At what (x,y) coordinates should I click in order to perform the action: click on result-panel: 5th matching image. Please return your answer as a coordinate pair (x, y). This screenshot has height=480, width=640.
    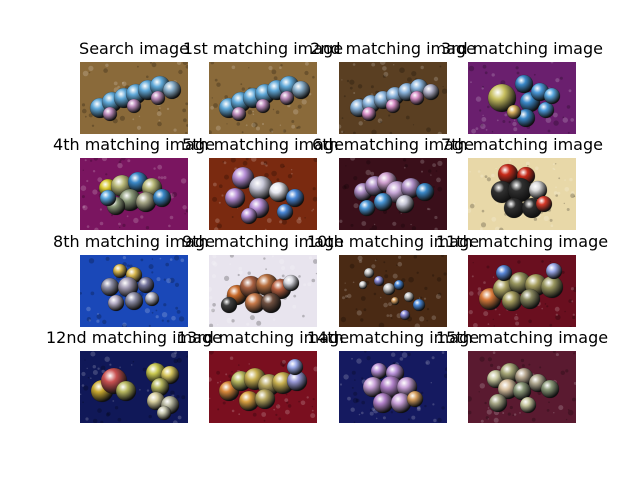
    Looking at the image, I should click on (263, 183).